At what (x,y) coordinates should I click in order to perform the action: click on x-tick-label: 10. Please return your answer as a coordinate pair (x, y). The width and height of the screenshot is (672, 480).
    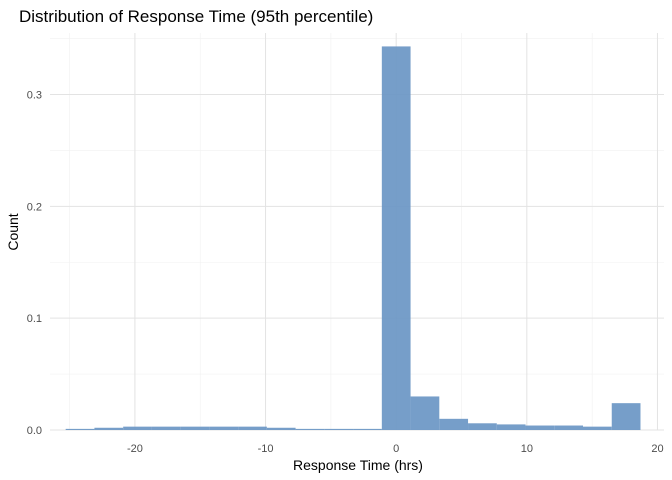
    Looking at the image, I should click on (527, 449).